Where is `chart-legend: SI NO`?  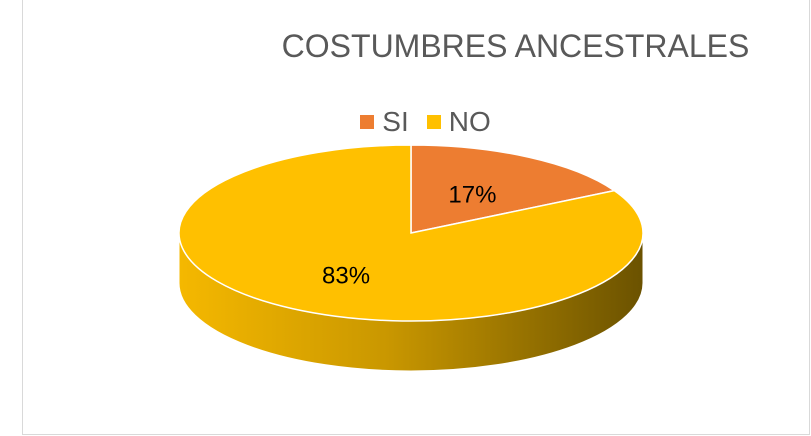 chart-legend: SI NO is located at coordinates (405, 122).